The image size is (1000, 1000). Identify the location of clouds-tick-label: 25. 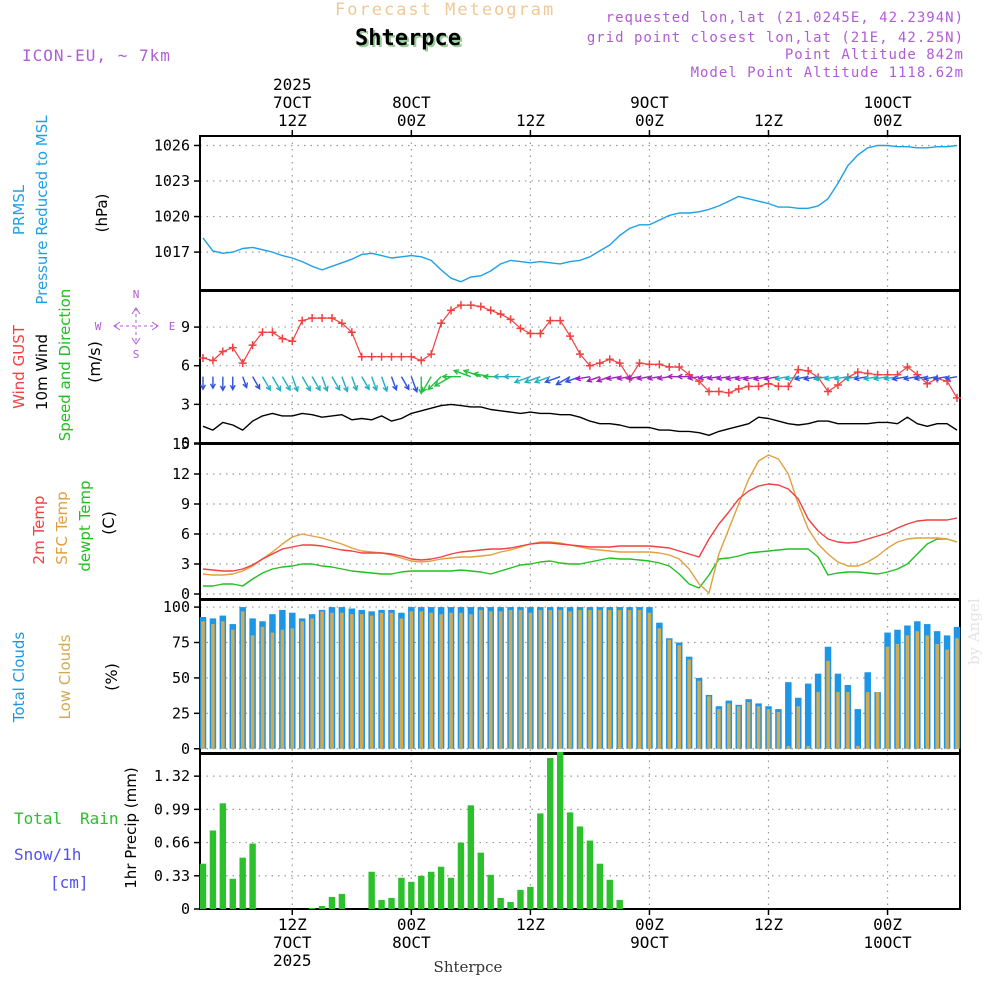
(181, 713).